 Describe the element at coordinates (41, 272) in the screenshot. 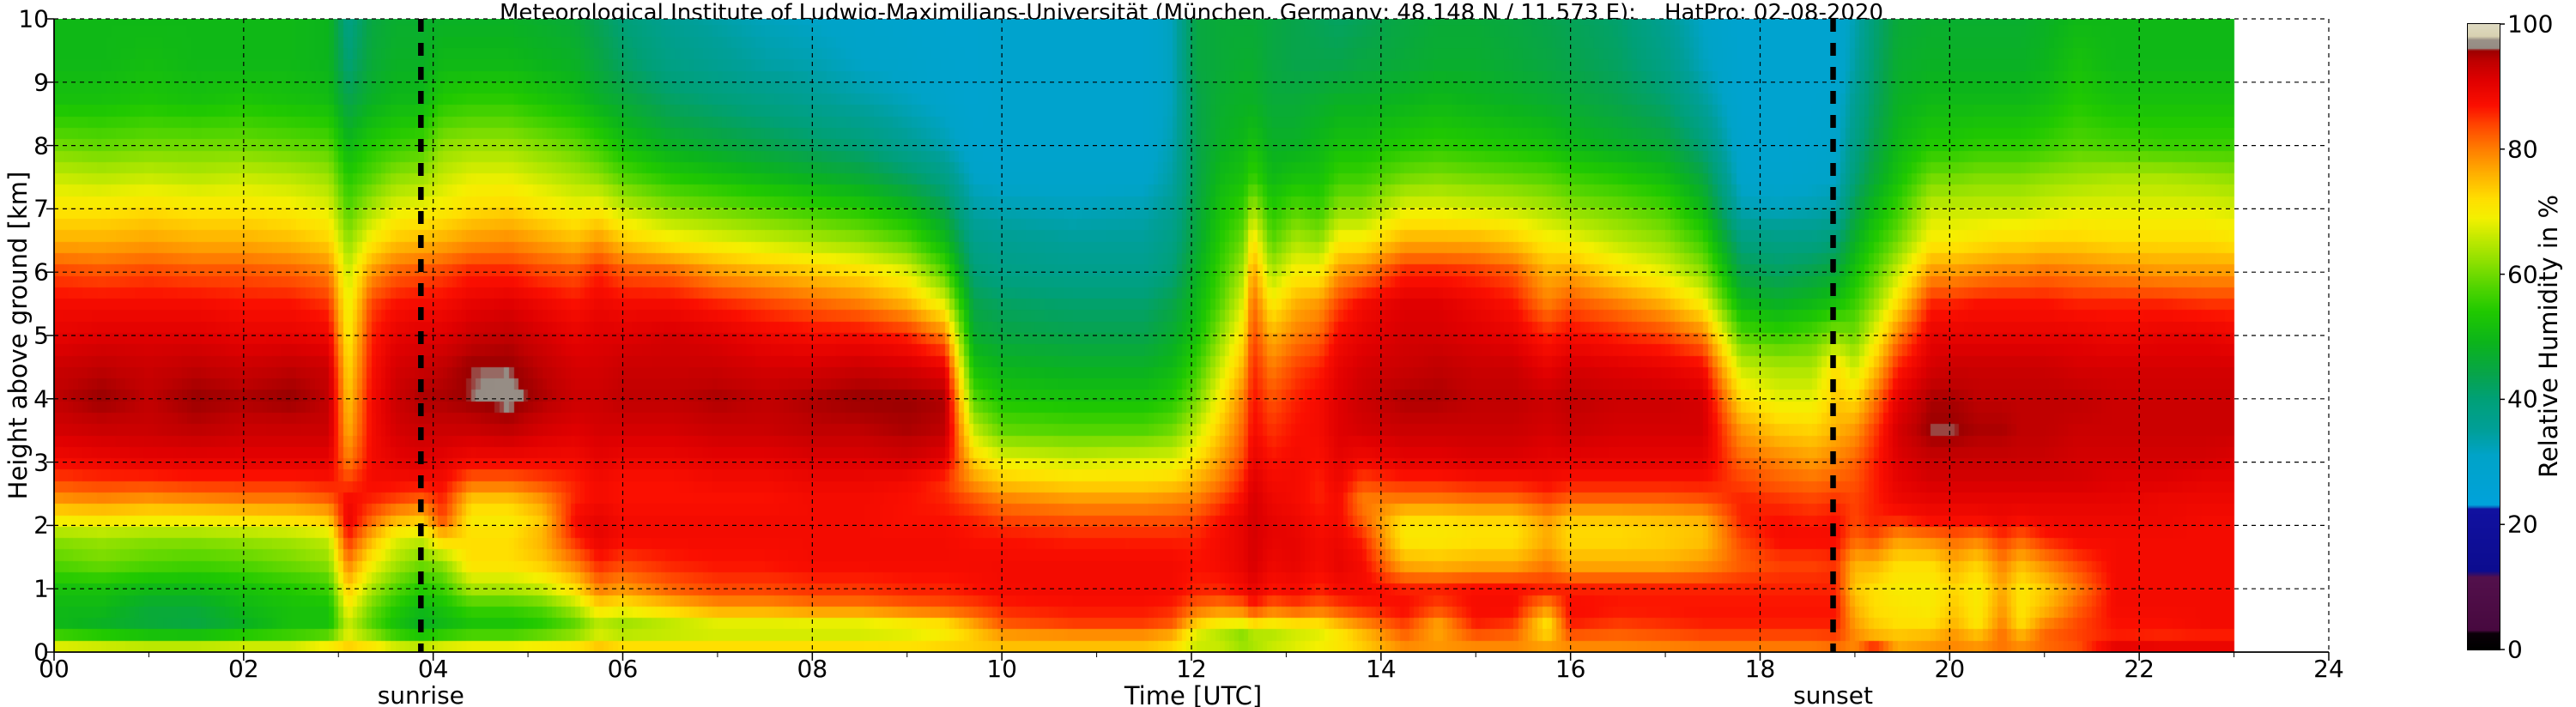

I see `y-tick-label: 6` at that location.